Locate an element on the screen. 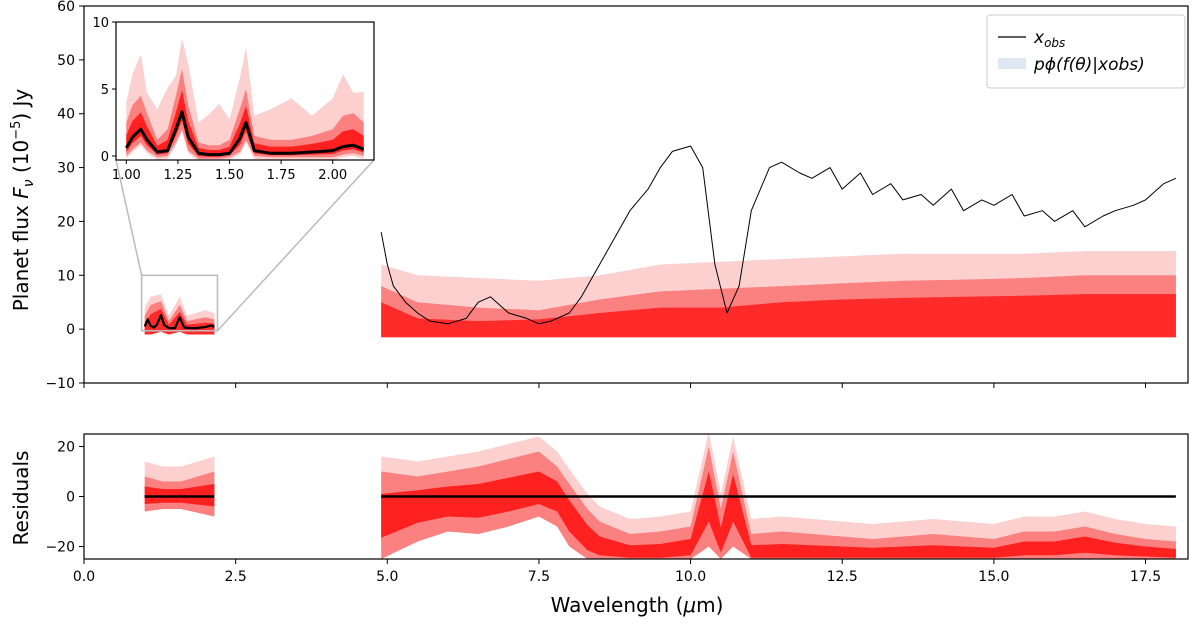 Image resolution: width=1200 pixels, height=625 pixels. residuals-ytick-label-0: 0 is located at coordinates (70, 498).